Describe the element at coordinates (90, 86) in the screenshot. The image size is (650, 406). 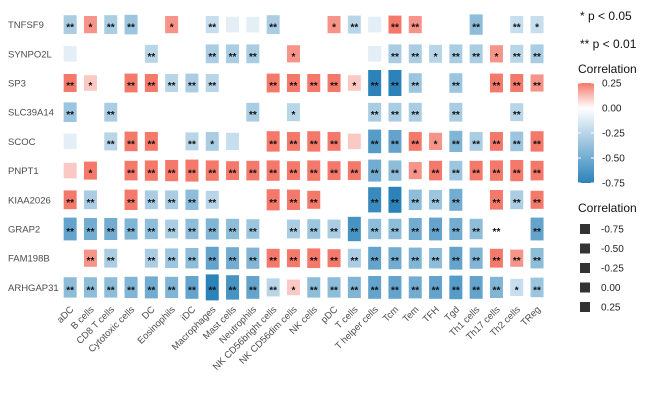
I see `sig-mark-sp3-b-cells: *` at that location.